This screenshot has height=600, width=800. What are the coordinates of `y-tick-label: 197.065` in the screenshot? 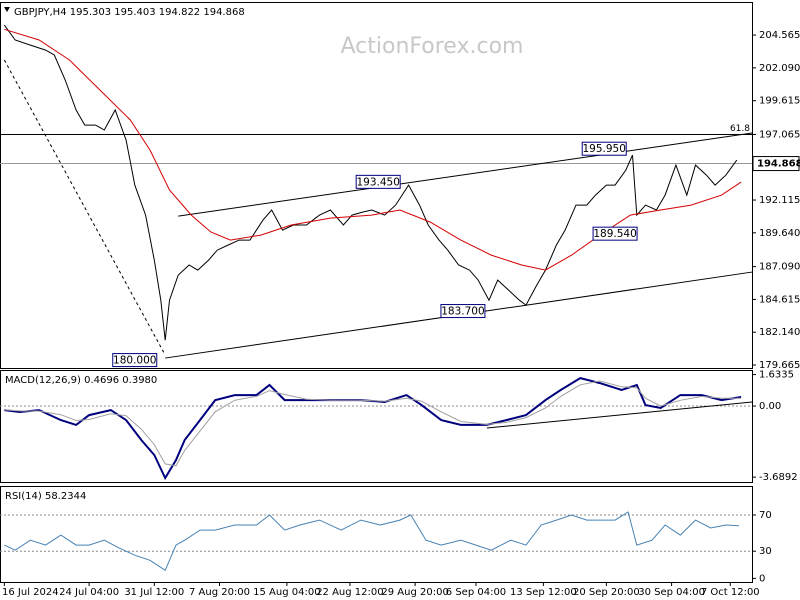 It's located at (779, 134).